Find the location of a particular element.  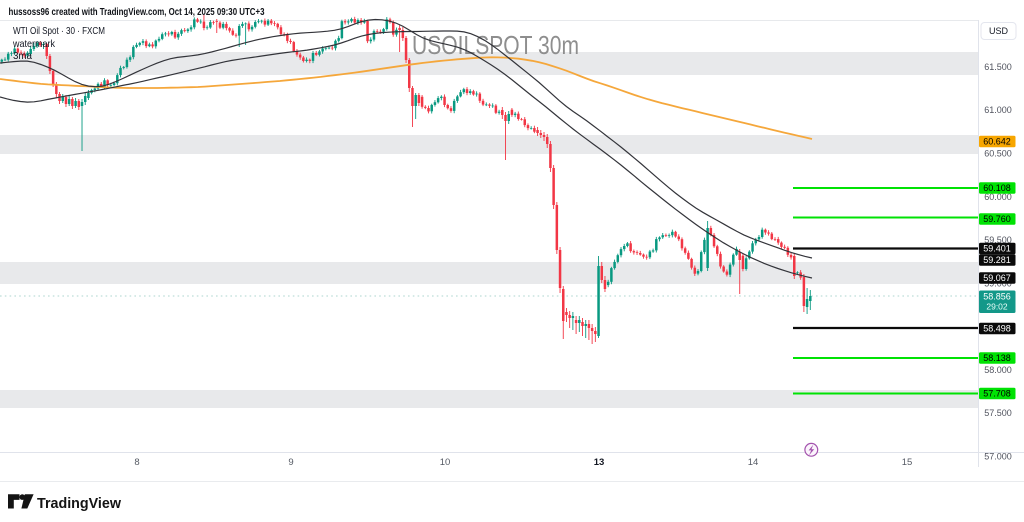

svg-text: 29:02 is located at coordinates (997, 307).